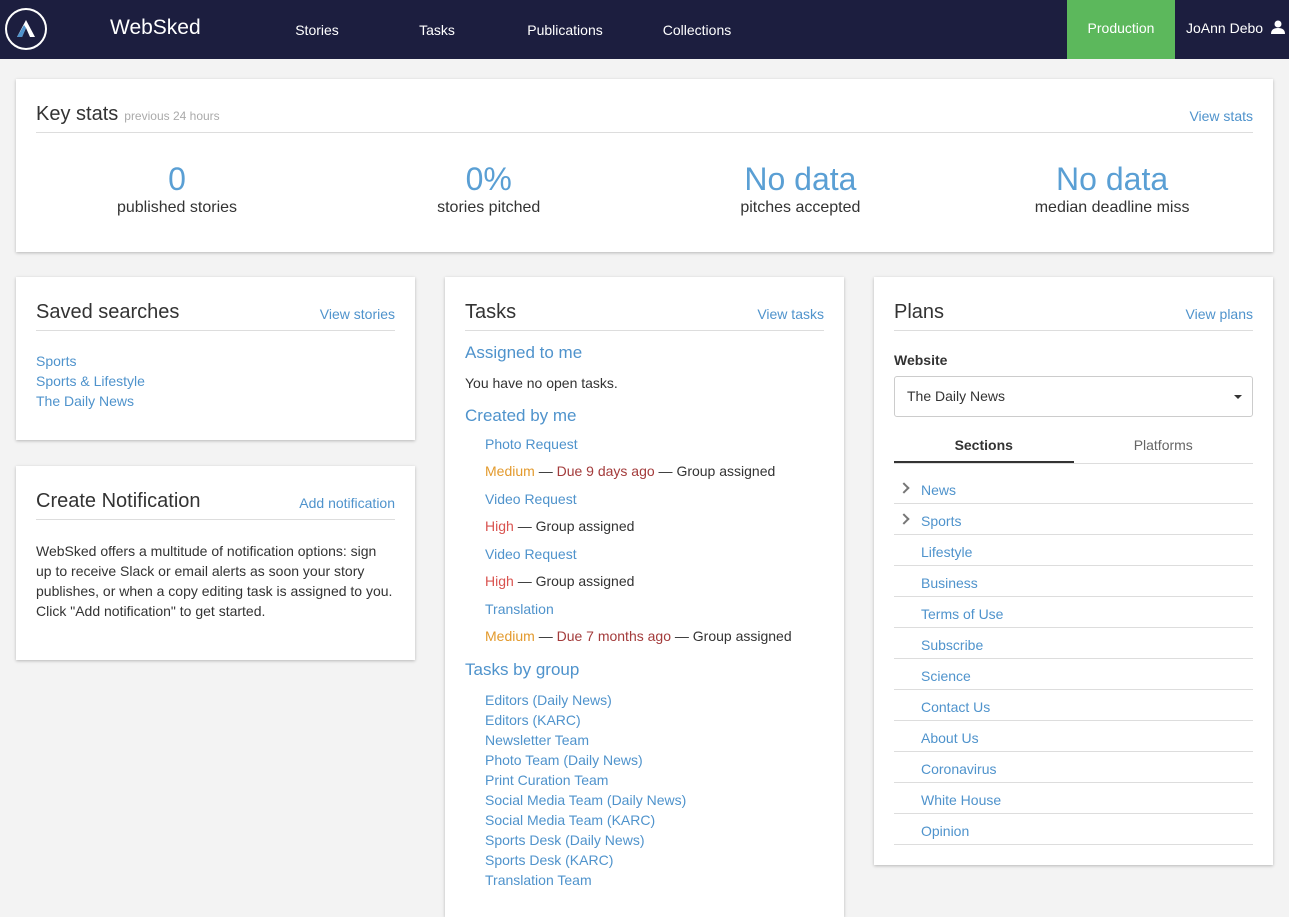  I want to click on caret, so click(1238, 397).